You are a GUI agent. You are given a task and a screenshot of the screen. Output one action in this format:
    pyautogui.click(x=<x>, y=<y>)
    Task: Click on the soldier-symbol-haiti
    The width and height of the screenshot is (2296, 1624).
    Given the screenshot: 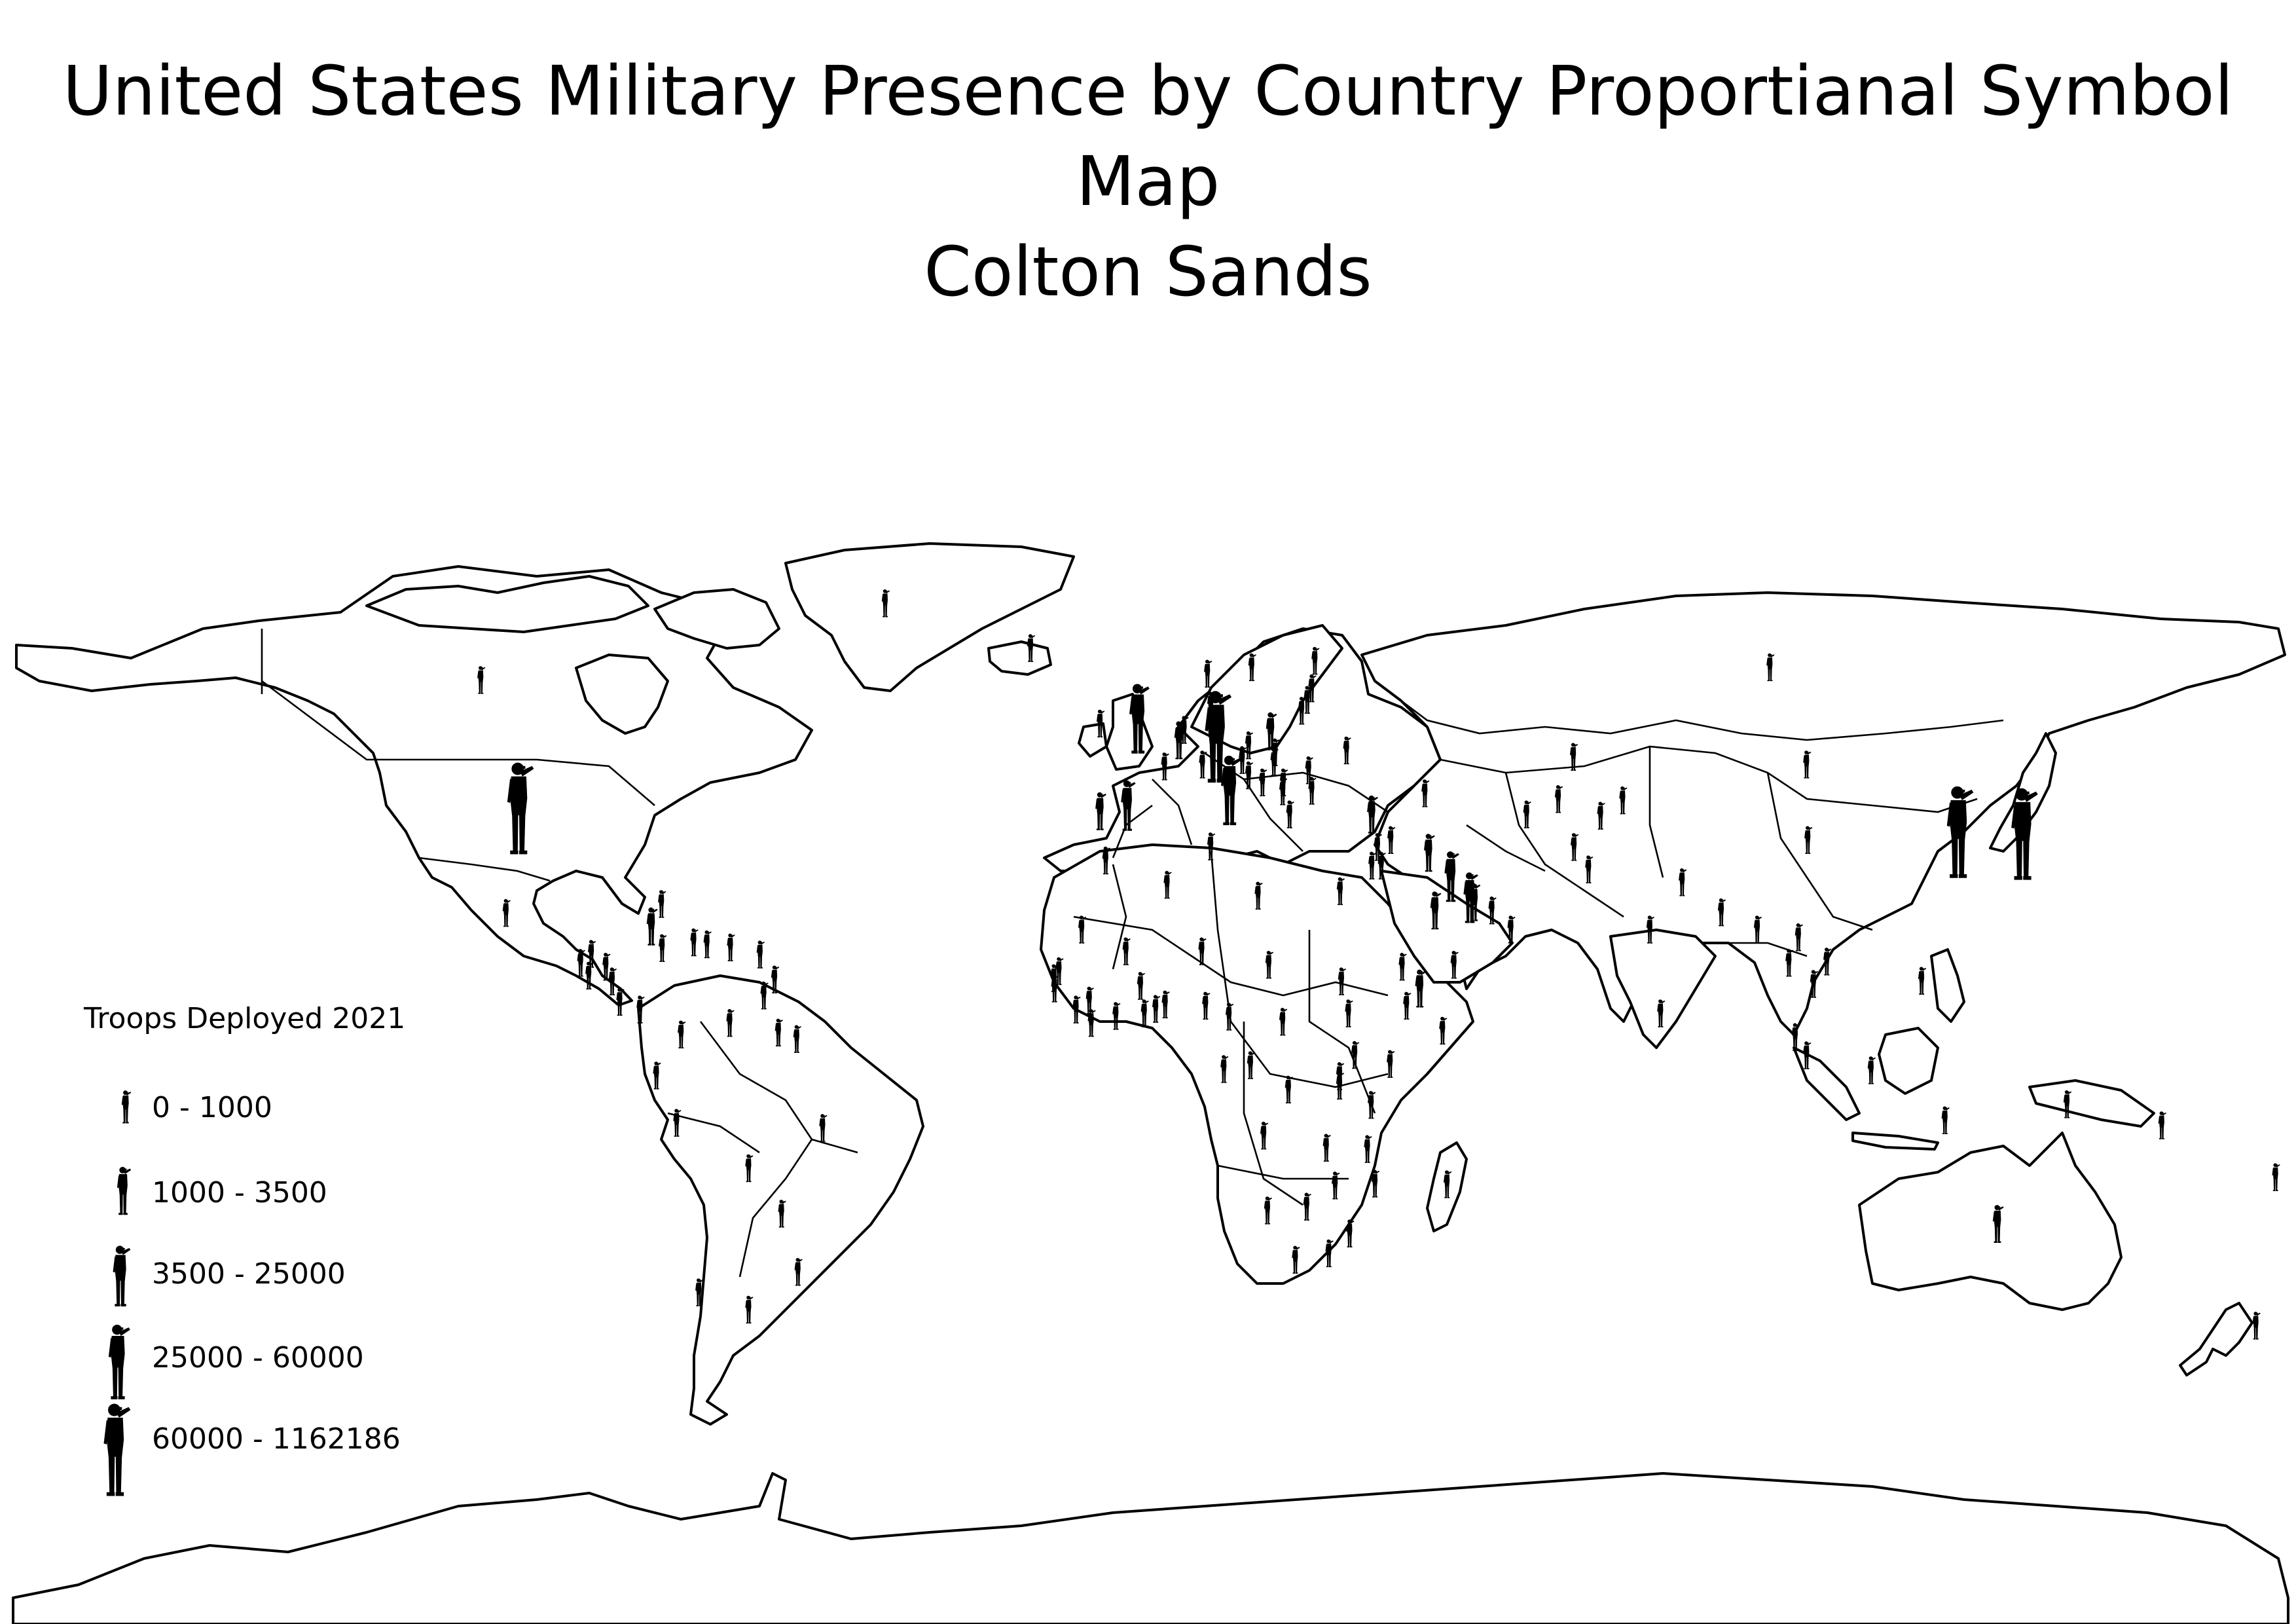 What is the action you would take?
    pyautogui.click(x=694, y=942)
    